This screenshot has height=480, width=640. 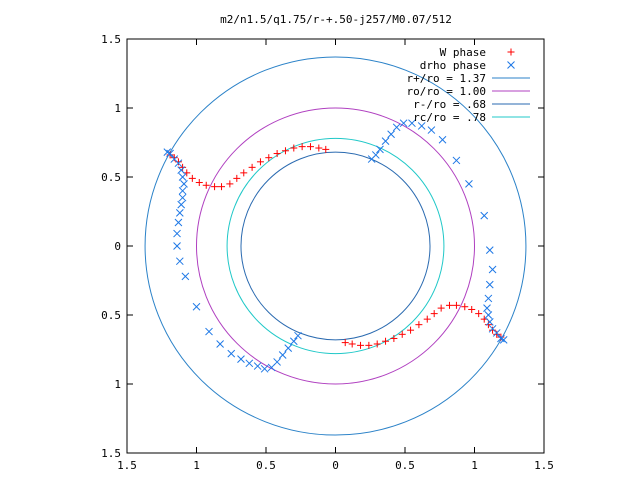 What do you see at coordinates (446, 91) in the screenshot?
I see `legend-label: ro/ro = 1.00` at bounding box center [446, 91].